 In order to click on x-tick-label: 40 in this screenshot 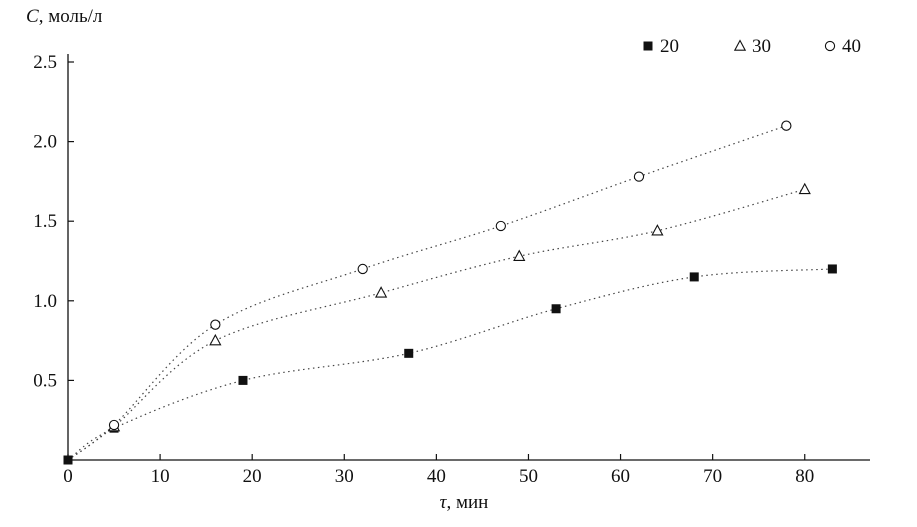, I will do `click(436, 476)`.